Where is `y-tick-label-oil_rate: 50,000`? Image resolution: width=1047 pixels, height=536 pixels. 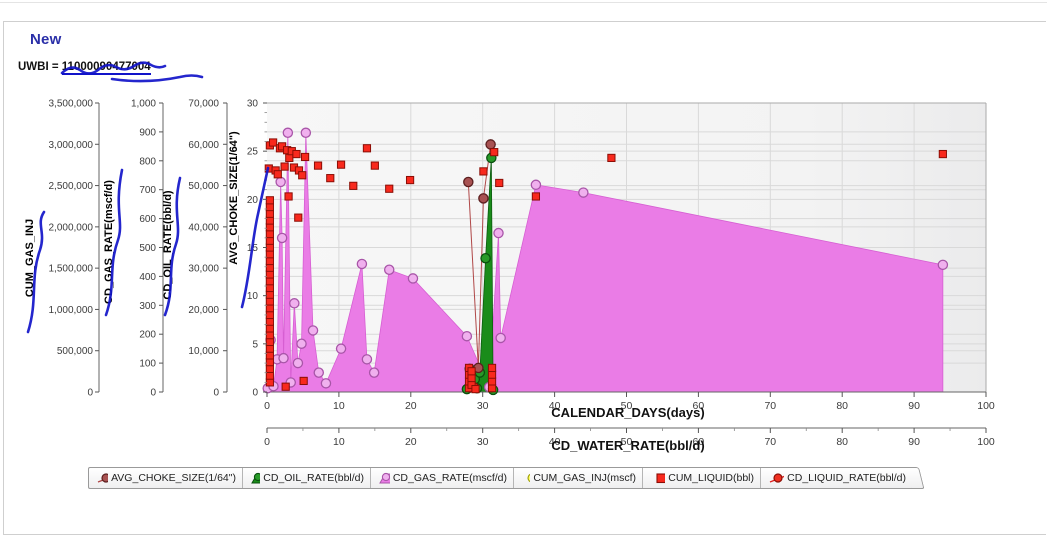 y-tick-label-oil_rate: 50,000 is located at coordinates (203, 186).